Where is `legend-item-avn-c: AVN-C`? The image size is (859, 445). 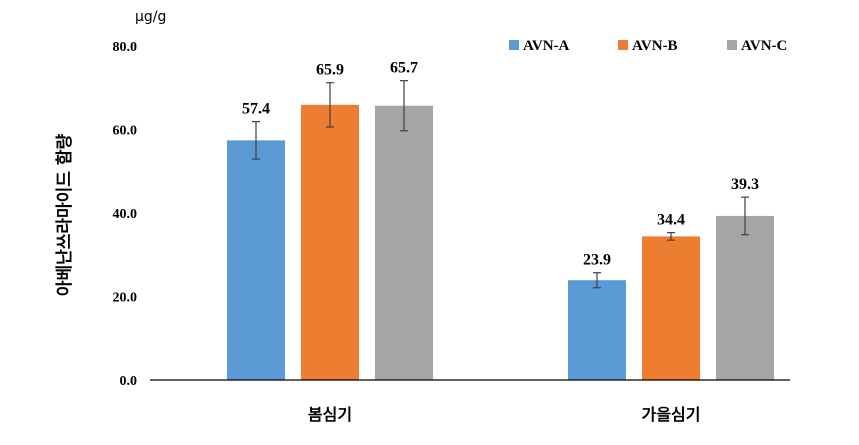 legend-item-avn-c: AVN-C is located at coordinates (757, 46).